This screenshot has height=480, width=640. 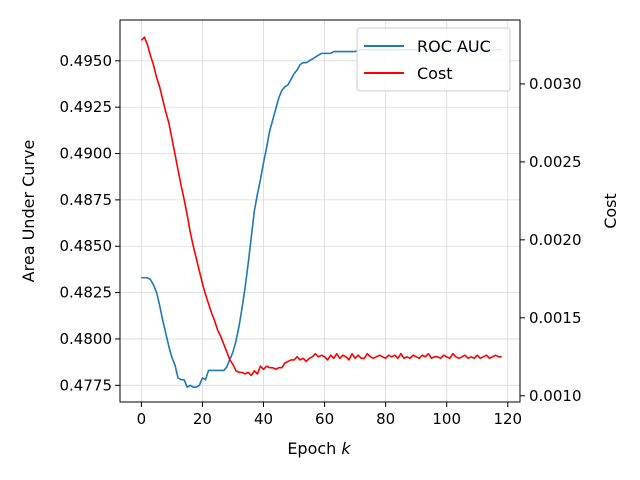 What do you see at coordinates (319, 448) in the screenshot?
I see `x-axis-label: Epoch k` at bounding box center [319, 448].